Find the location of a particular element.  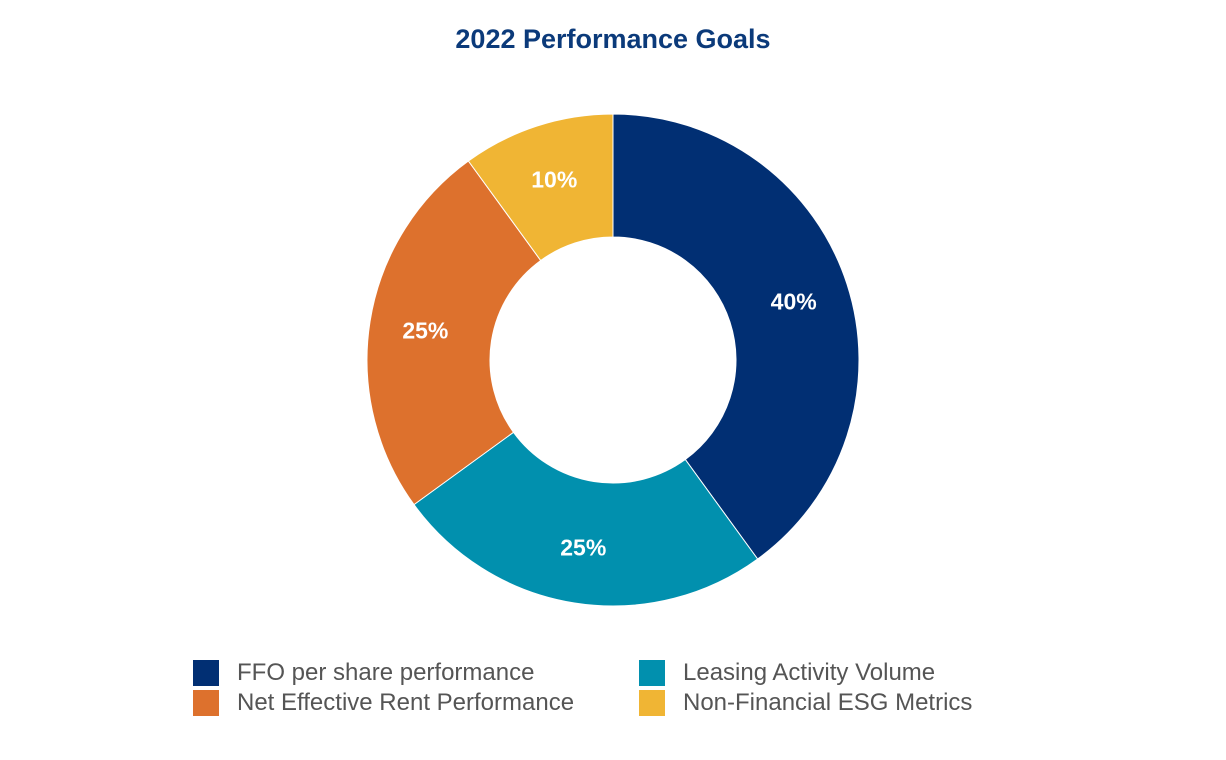

legend-item-esg: Non-Financial ESG Metrics is located at coordinates (839, 702).